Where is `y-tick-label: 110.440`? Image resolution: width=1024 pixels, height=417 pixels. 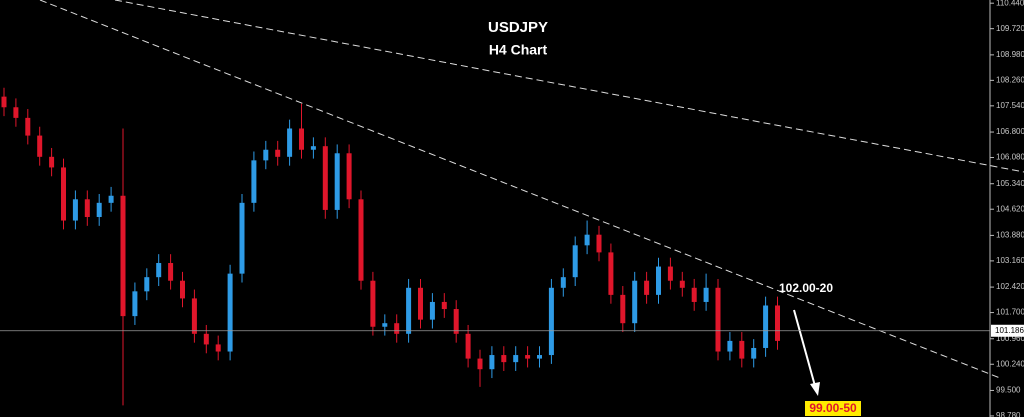
y-tick-label: 110.440 is located at coordinates (1010, 3).